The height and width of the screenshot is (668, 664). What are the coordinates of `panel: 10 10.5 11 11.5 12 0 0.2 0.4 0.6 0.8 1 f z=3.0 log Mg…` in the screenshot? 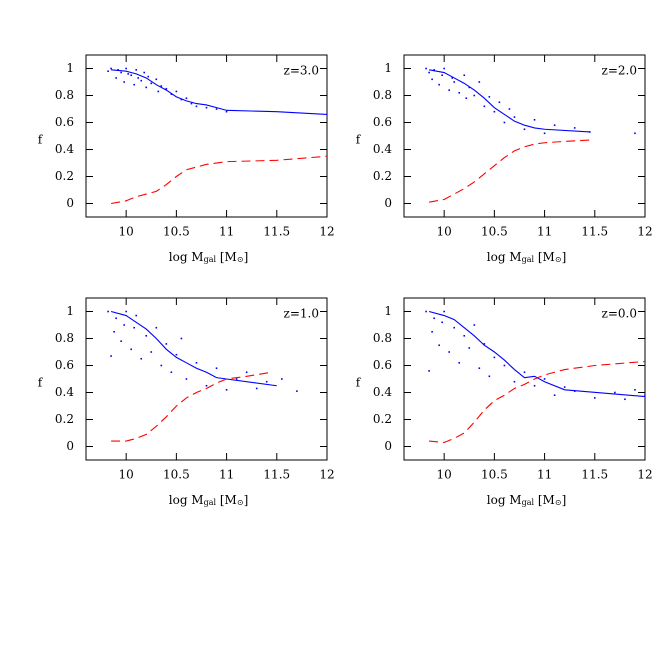 It's located at (186, 159).